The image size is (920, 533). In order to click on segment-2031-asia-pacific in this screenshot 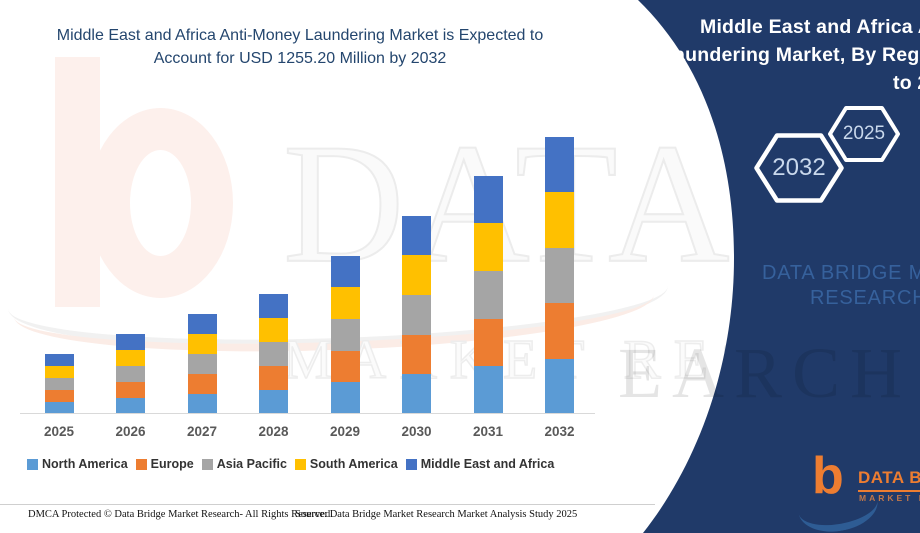, I will do `click(488, 295)`.